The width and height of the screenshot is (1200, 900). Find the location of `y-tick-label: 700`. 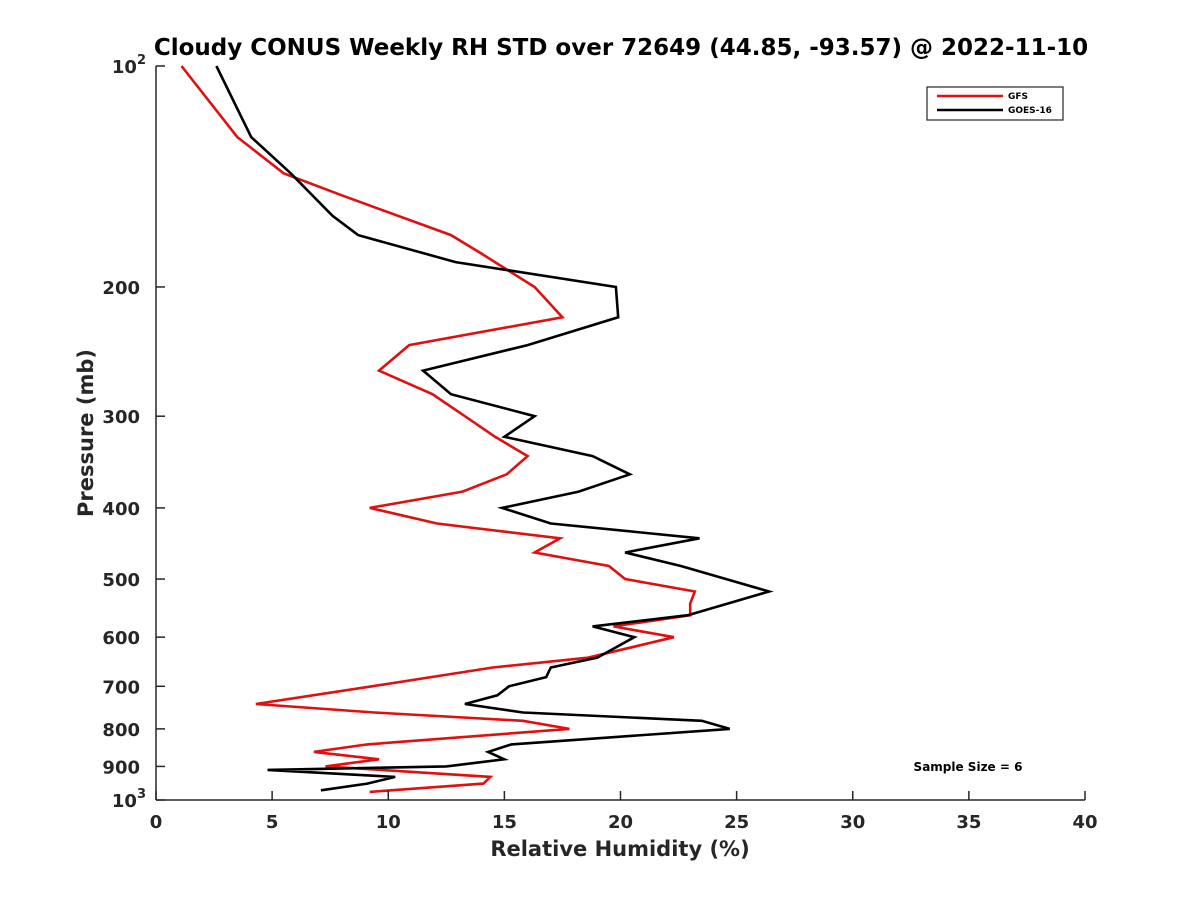

y-tick-label: 700 is located at coordinates (121, 687).